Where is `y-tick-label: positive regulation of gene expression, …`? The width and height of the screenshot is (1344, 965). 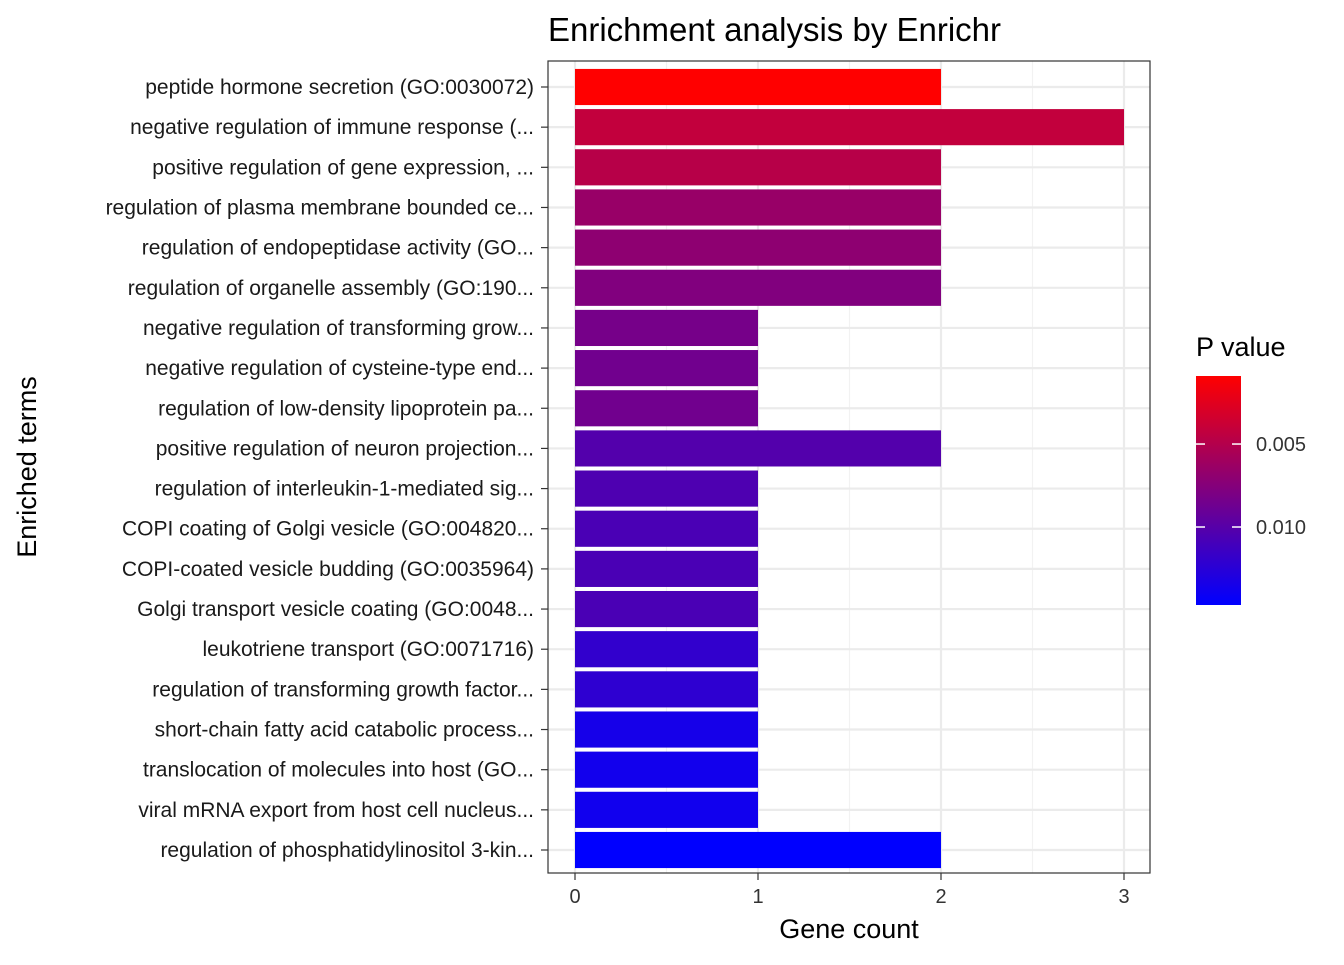
y-tick-label: positive regulation of gene expression, … is located at coordinates (343, 167).